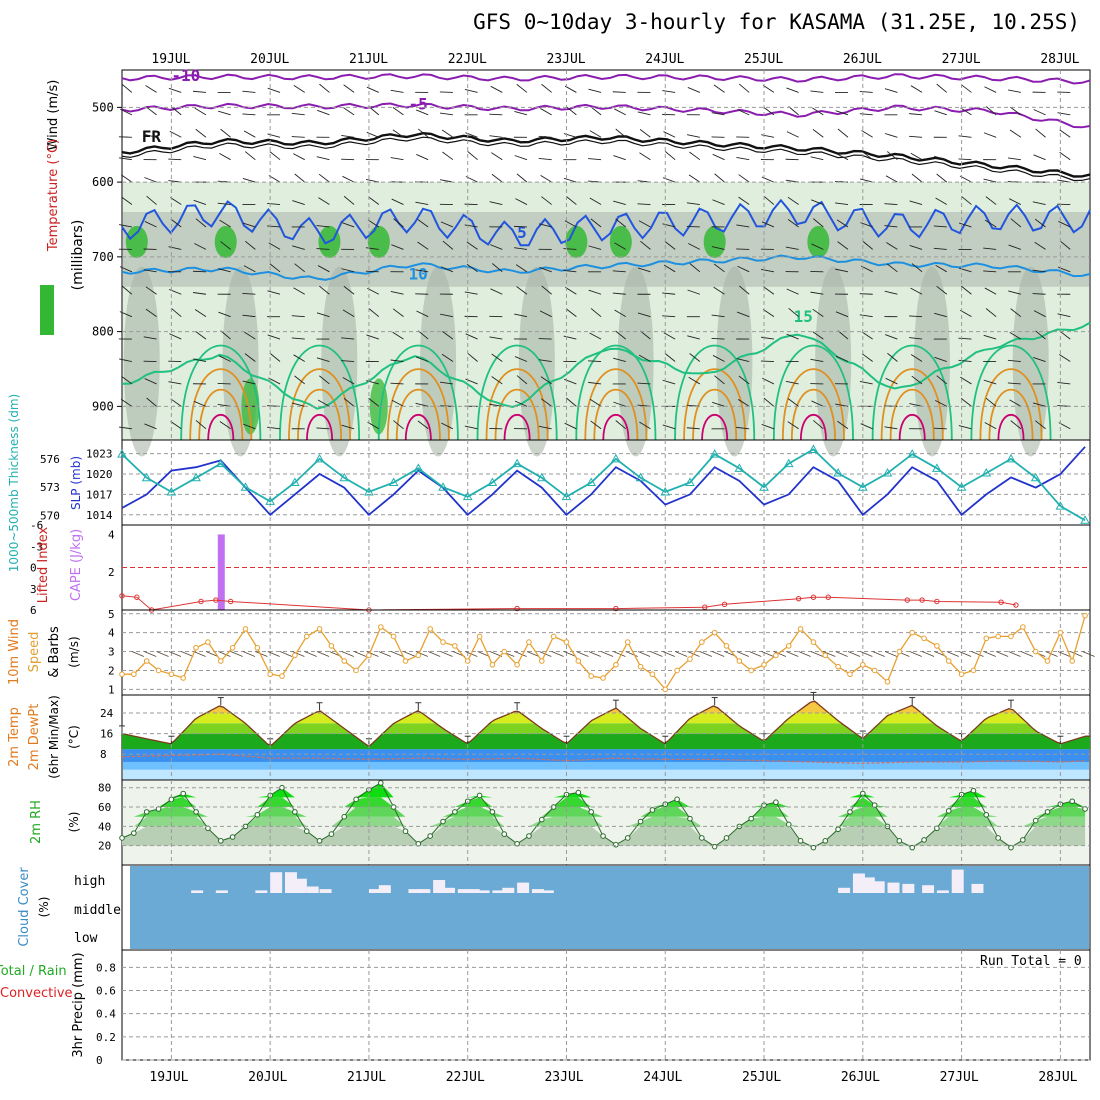  I want to click on upper-air-ylabel: (millibars), so click(78, 255).